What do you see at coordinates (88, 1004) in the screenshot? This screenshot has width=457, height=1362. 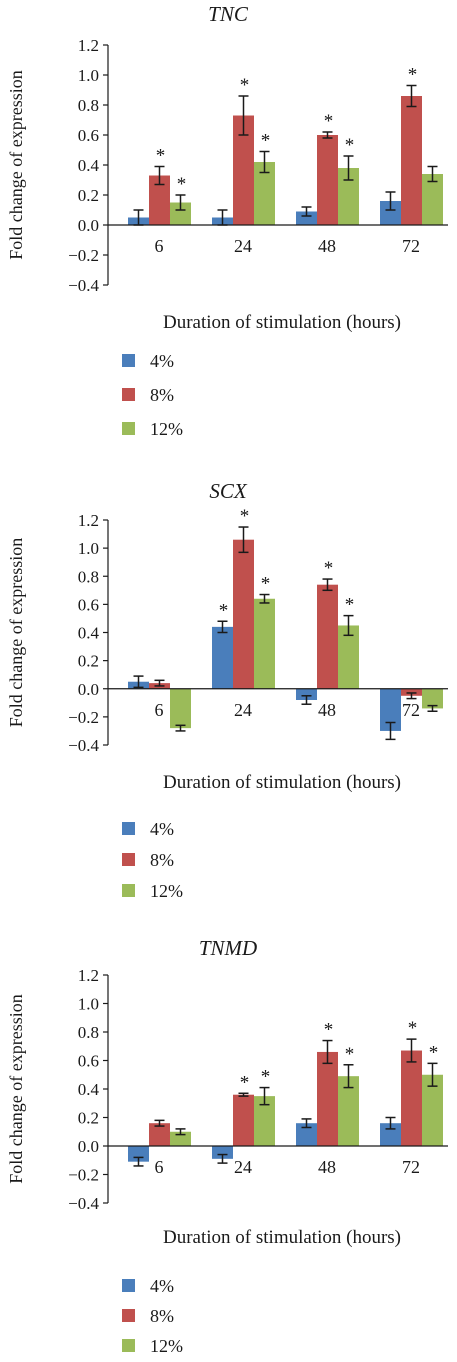 I see `y-tick-label: 1.0` at bounding box center [88, 1004].